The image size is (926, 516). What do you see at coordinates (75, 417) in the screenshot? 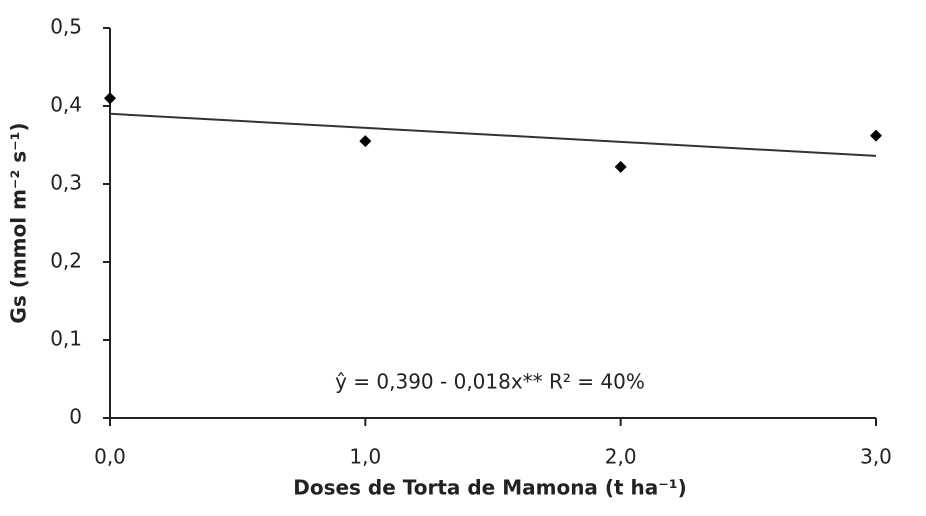
I see `y-tick-label: 0` at bounding box center [75, 417].